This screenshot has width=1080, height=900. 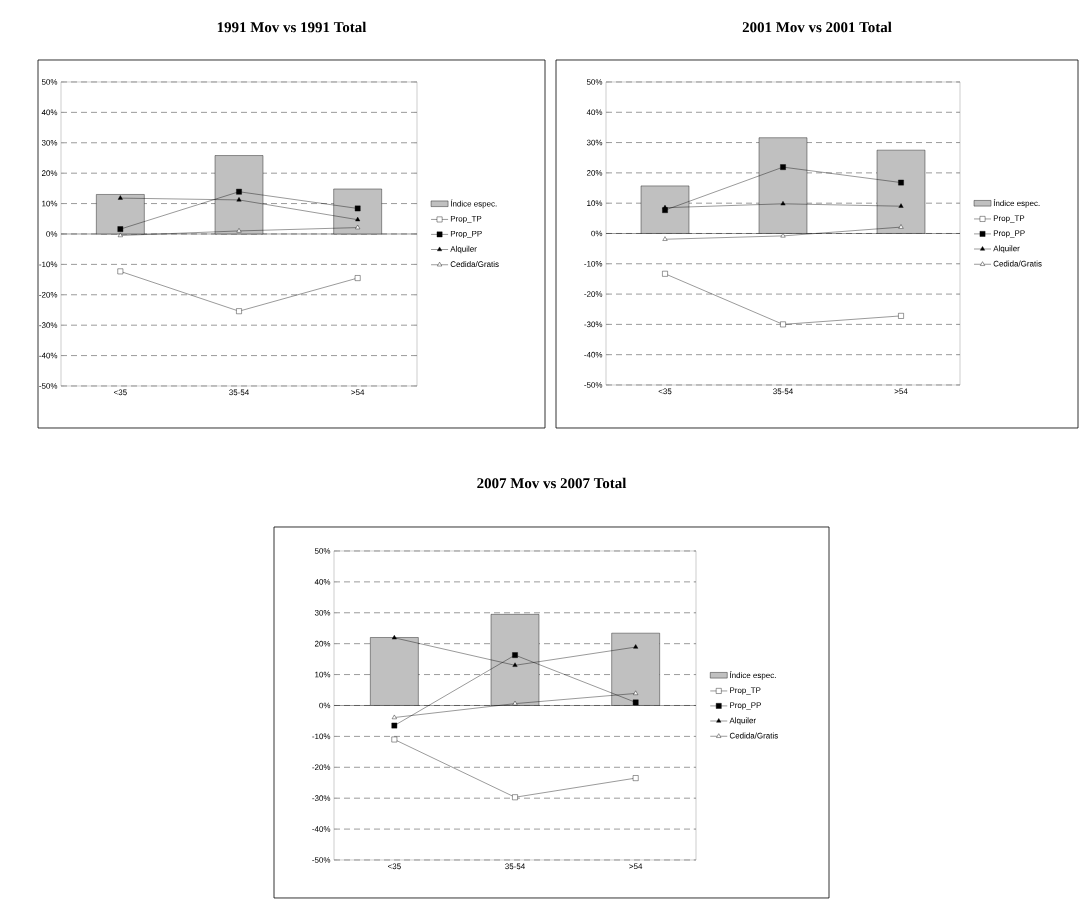 I want to click on chart-title: 2001 Mov vs 2001 Total, so click(x=817, y=27).